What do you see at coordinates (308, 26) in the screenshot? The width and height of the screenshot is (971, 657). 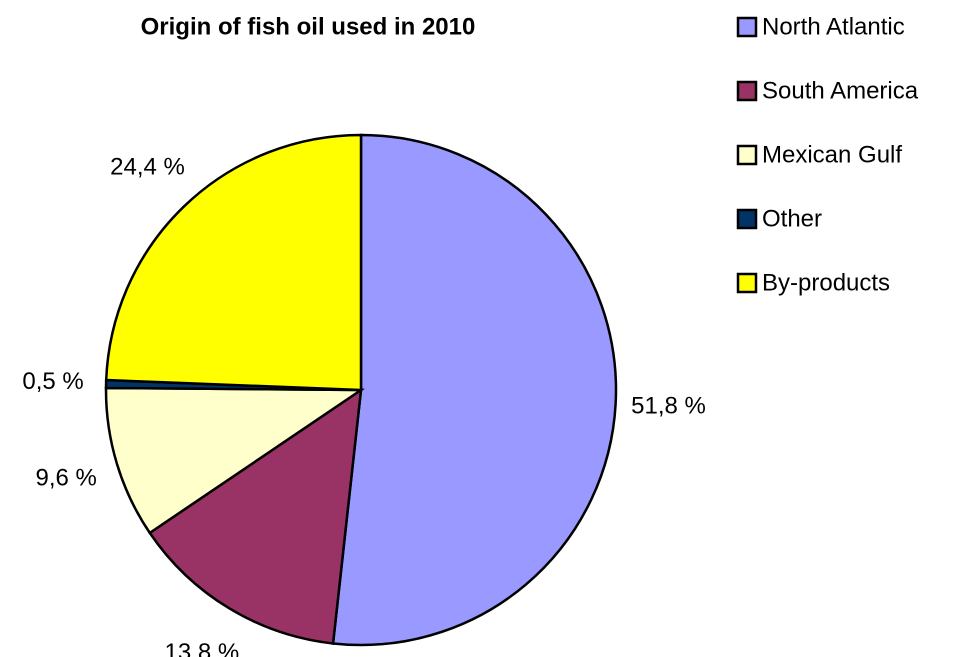 I see `chart-title: Origin of fish oil used in 2010` at bounding box center [308, 26].